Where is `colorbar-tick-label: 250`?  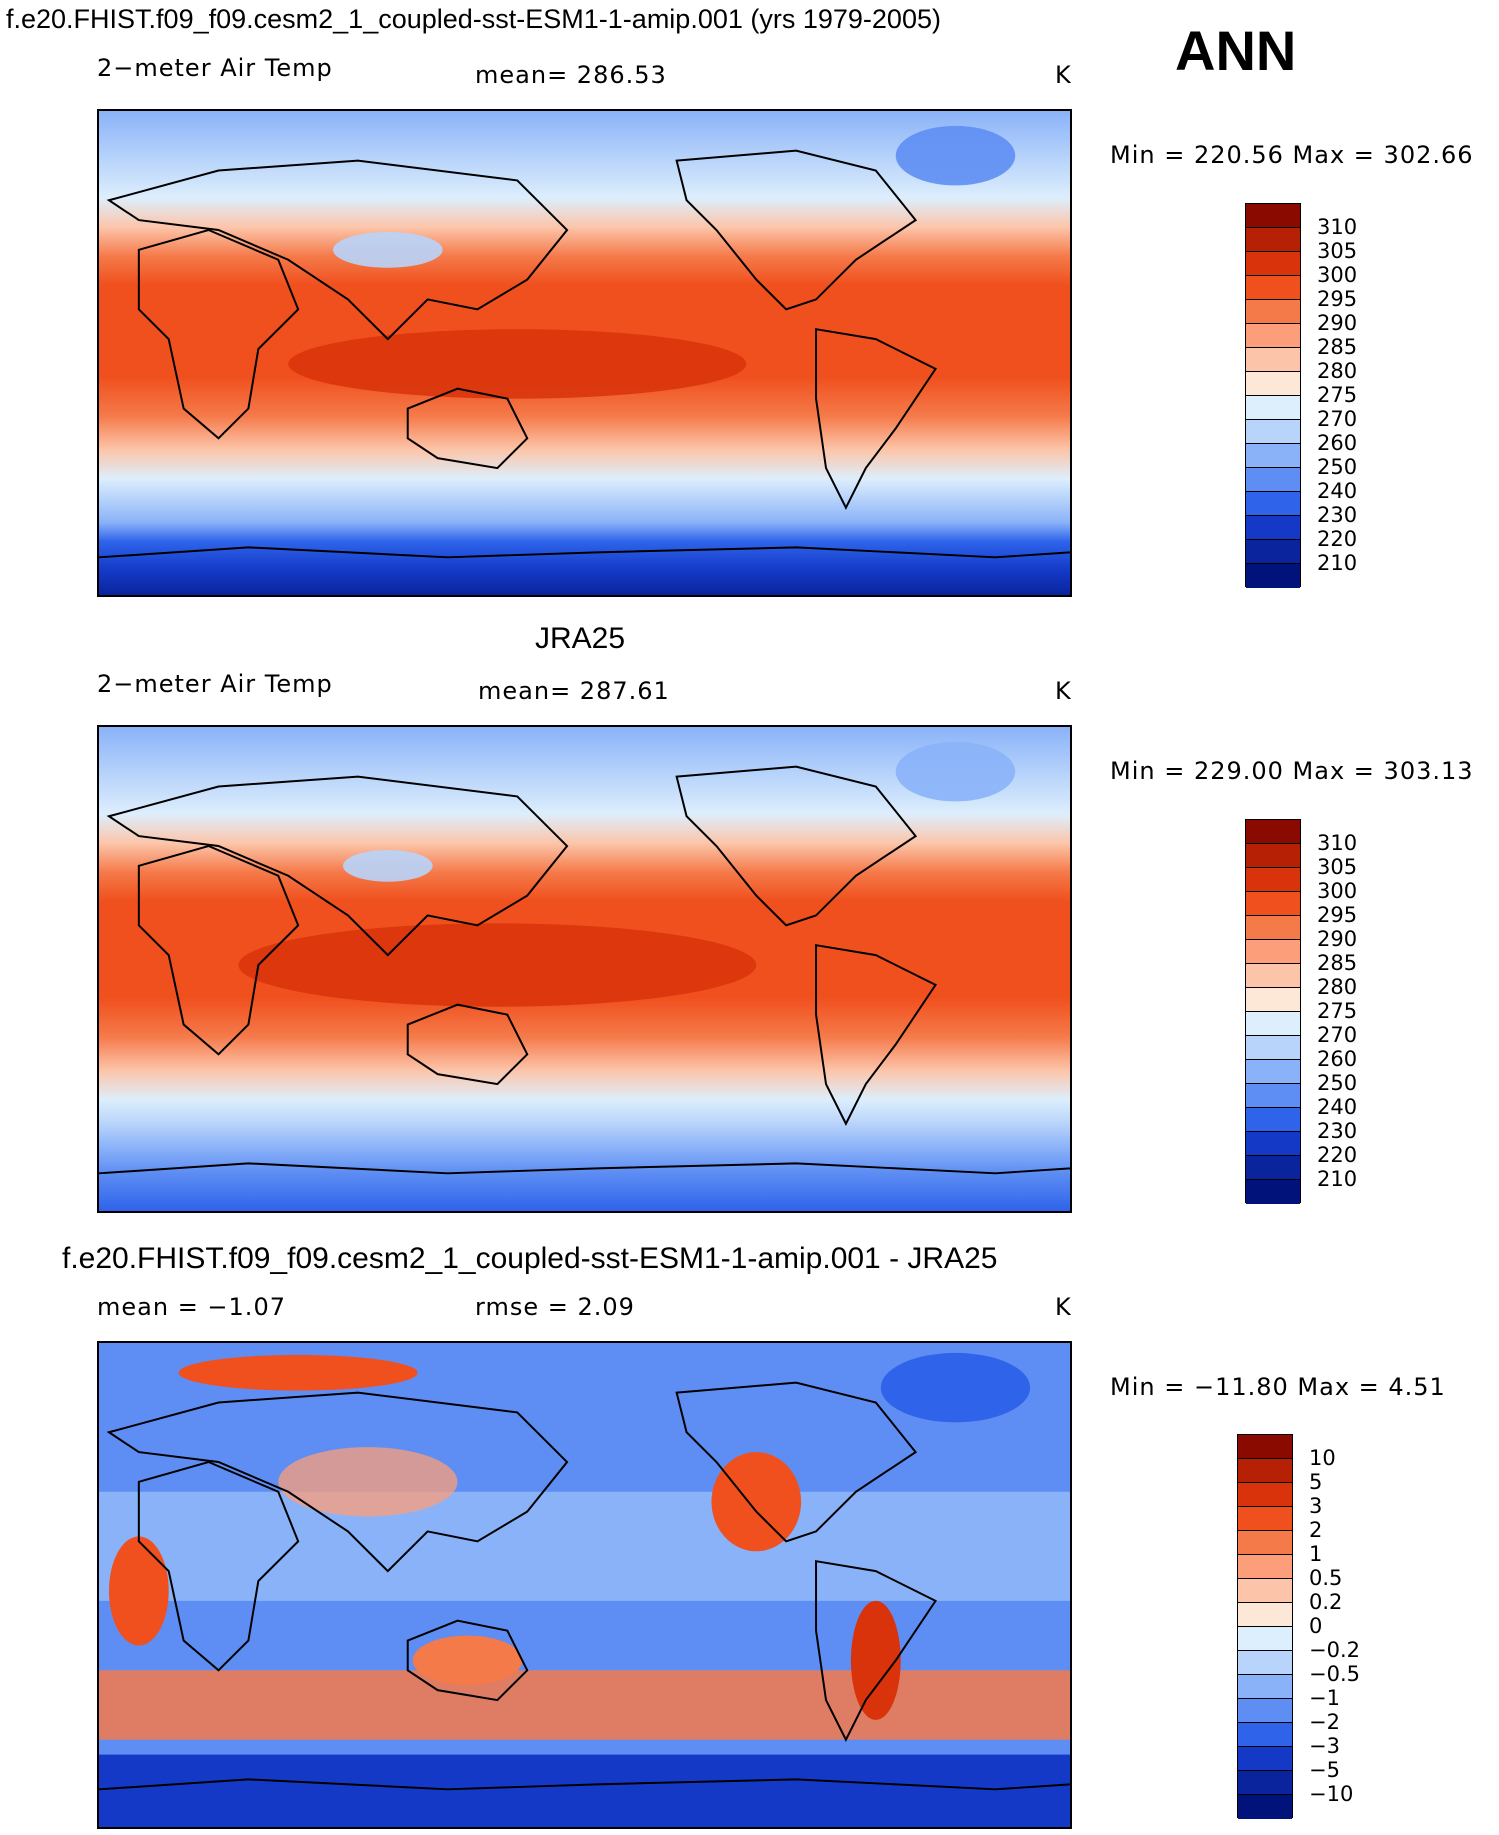
colorbar-tick-label: 250 is located at coordinates (1337, 1083).